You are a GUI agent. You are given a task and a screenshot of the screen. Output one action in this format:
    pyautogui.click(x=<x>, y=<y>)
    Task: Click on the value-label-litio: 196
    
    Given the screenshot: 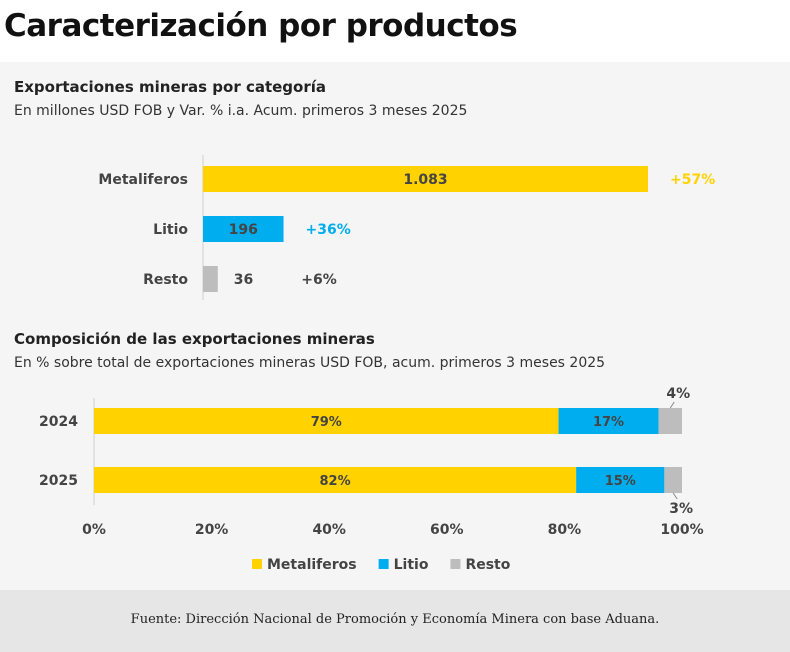 What is the action you would take?
    pyautogui.click(x=243, y=230)
    